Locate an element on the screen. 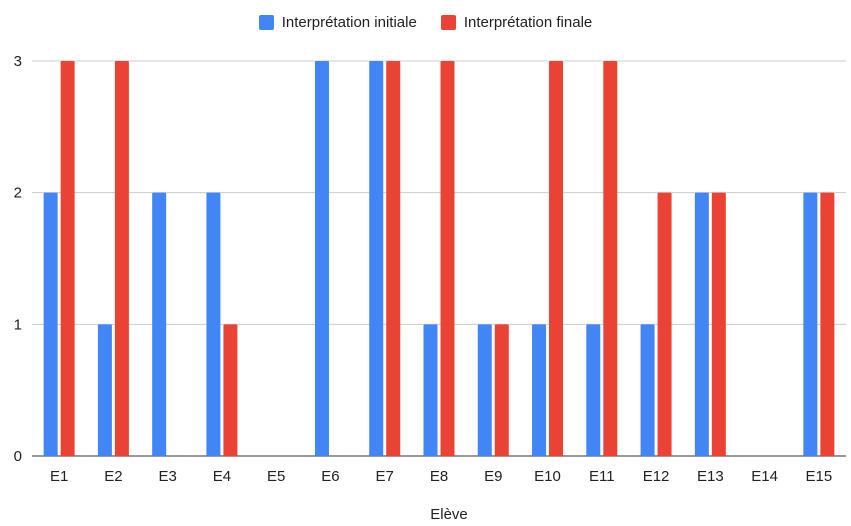 Image resolution: width=851 pixels, height=526 pixels. x-tick-label: E3 is located at coordinates (167, 476).